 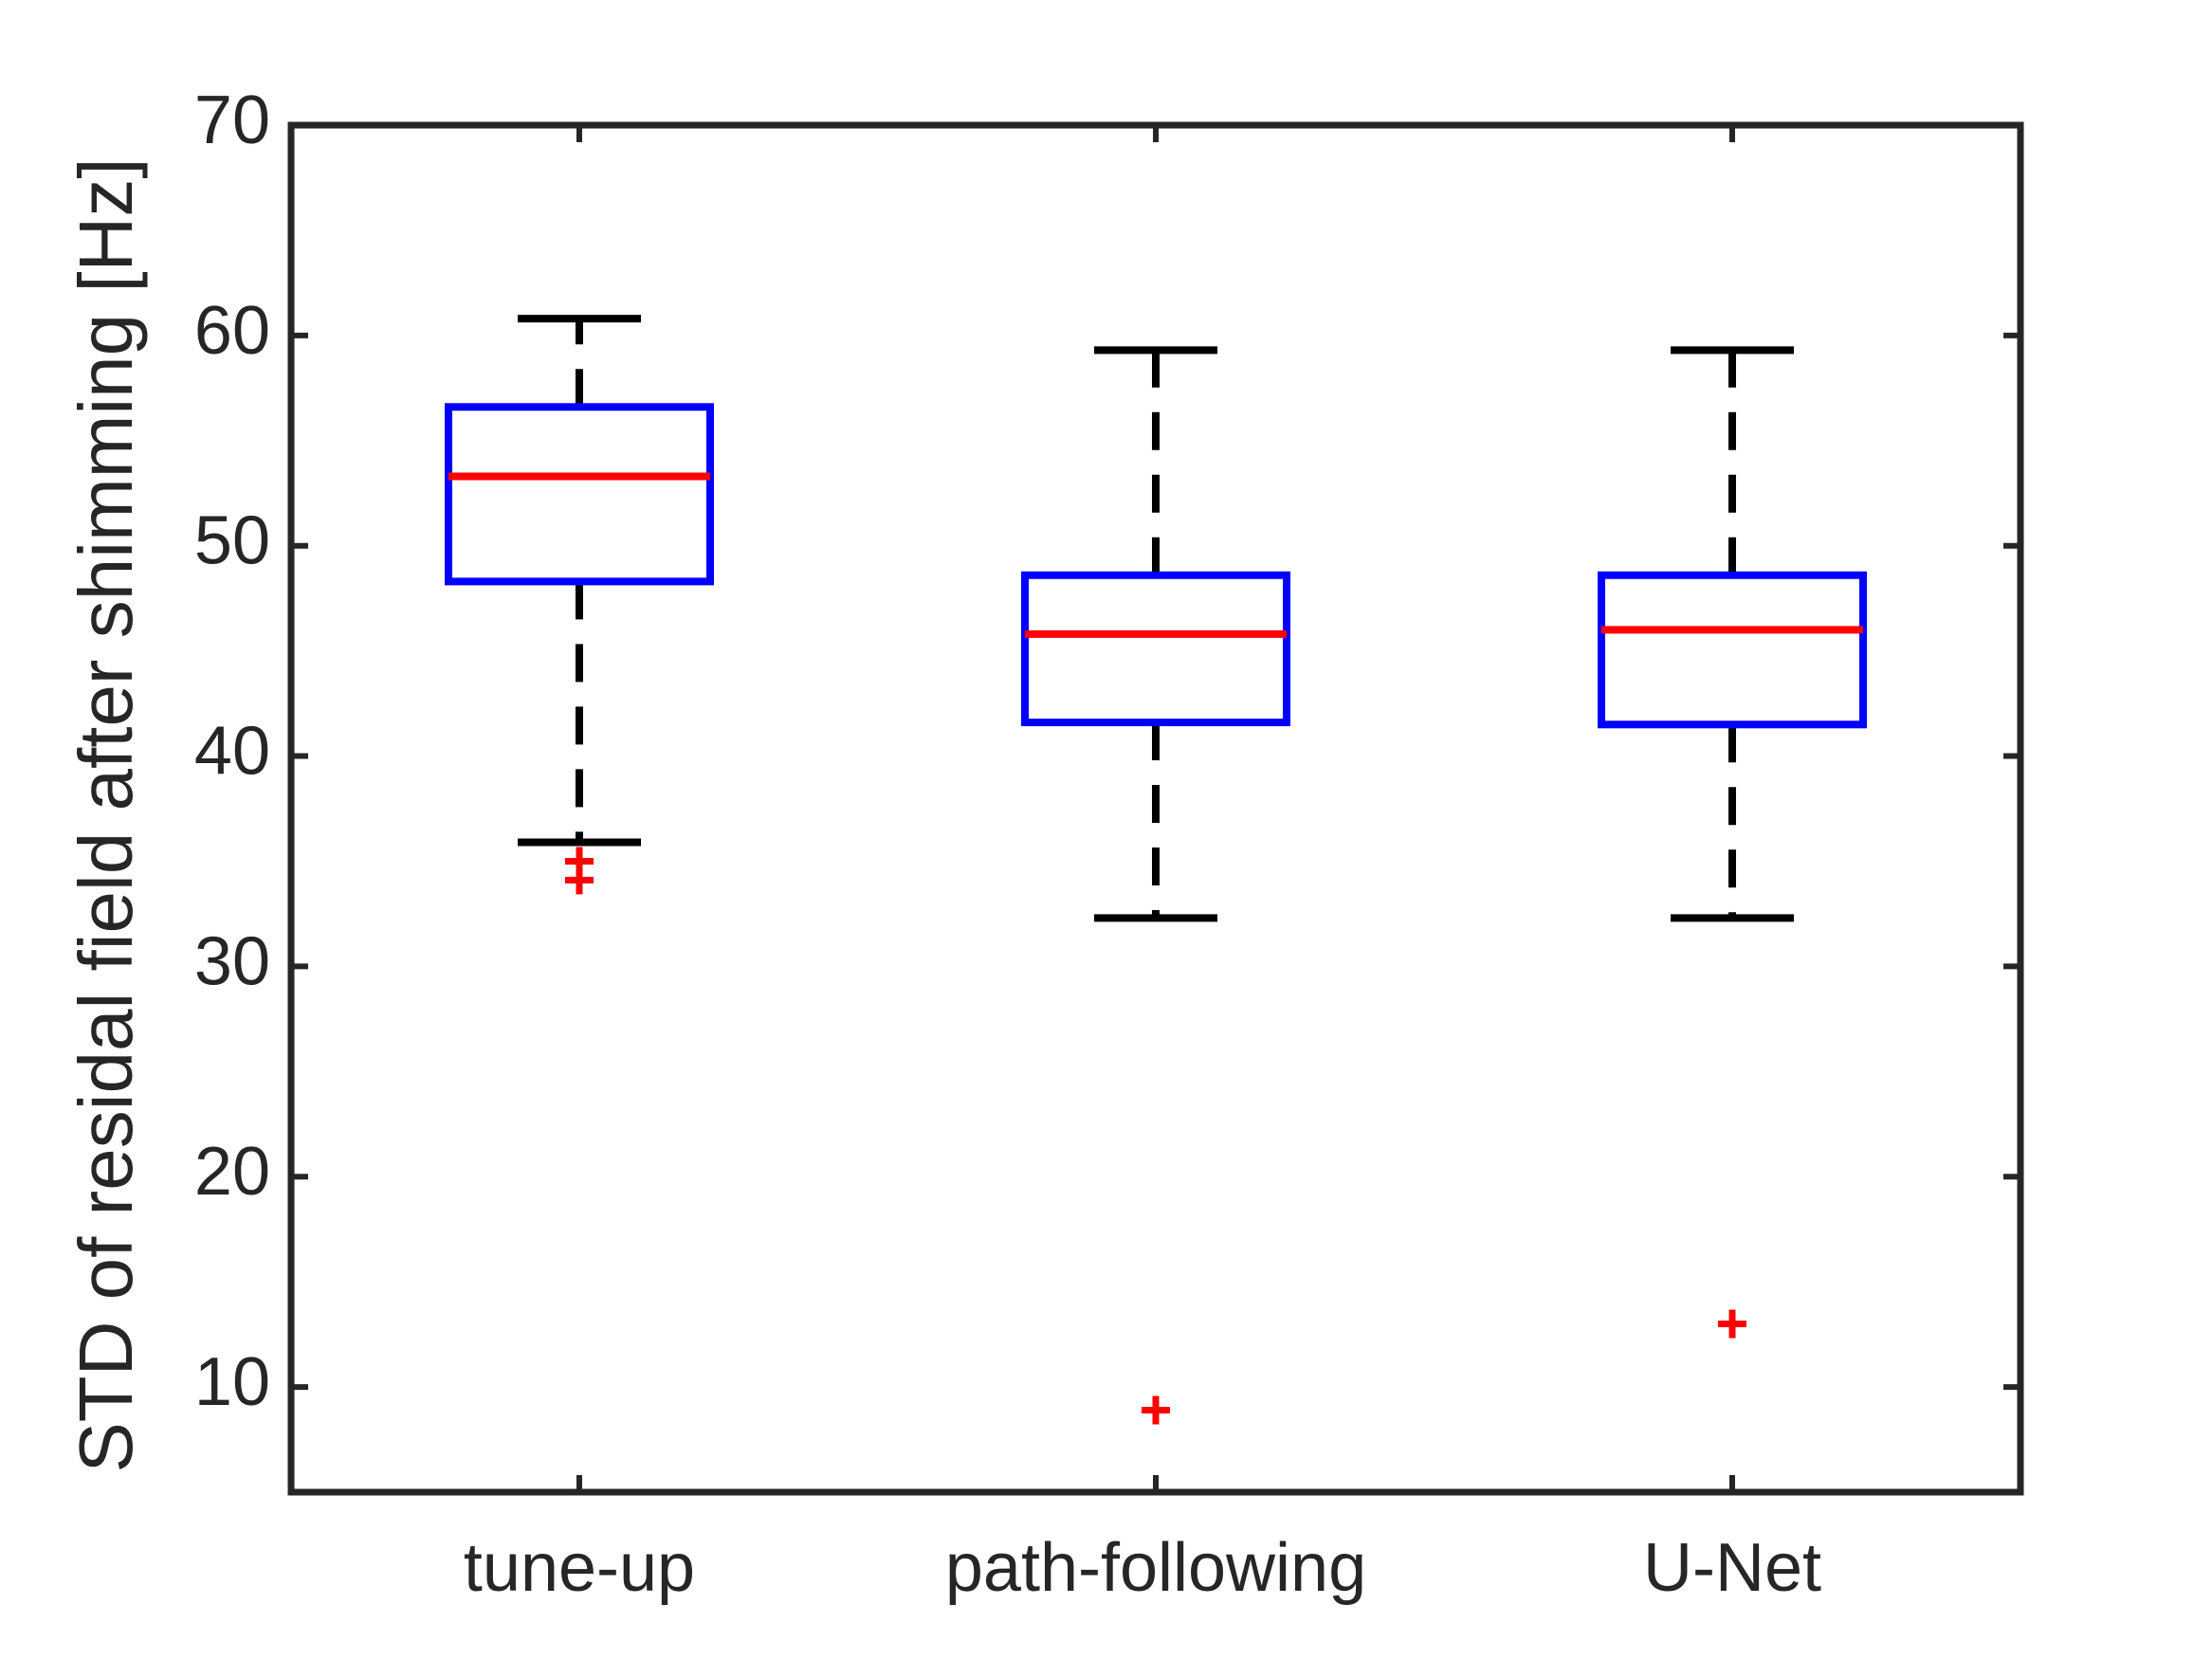 What do you see at coordinates (232, 1172) in the screenshot?
I see `y-tick-label: 20` at bounding box center [232, 1172].